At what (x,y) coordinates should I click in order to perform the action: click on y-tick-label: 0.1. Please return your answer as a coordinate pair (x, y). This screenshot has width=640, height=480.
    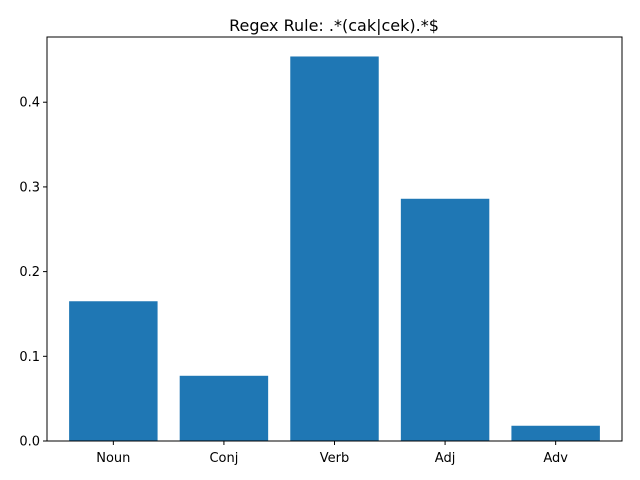
    Looking at the image, I should click on (29, 357).